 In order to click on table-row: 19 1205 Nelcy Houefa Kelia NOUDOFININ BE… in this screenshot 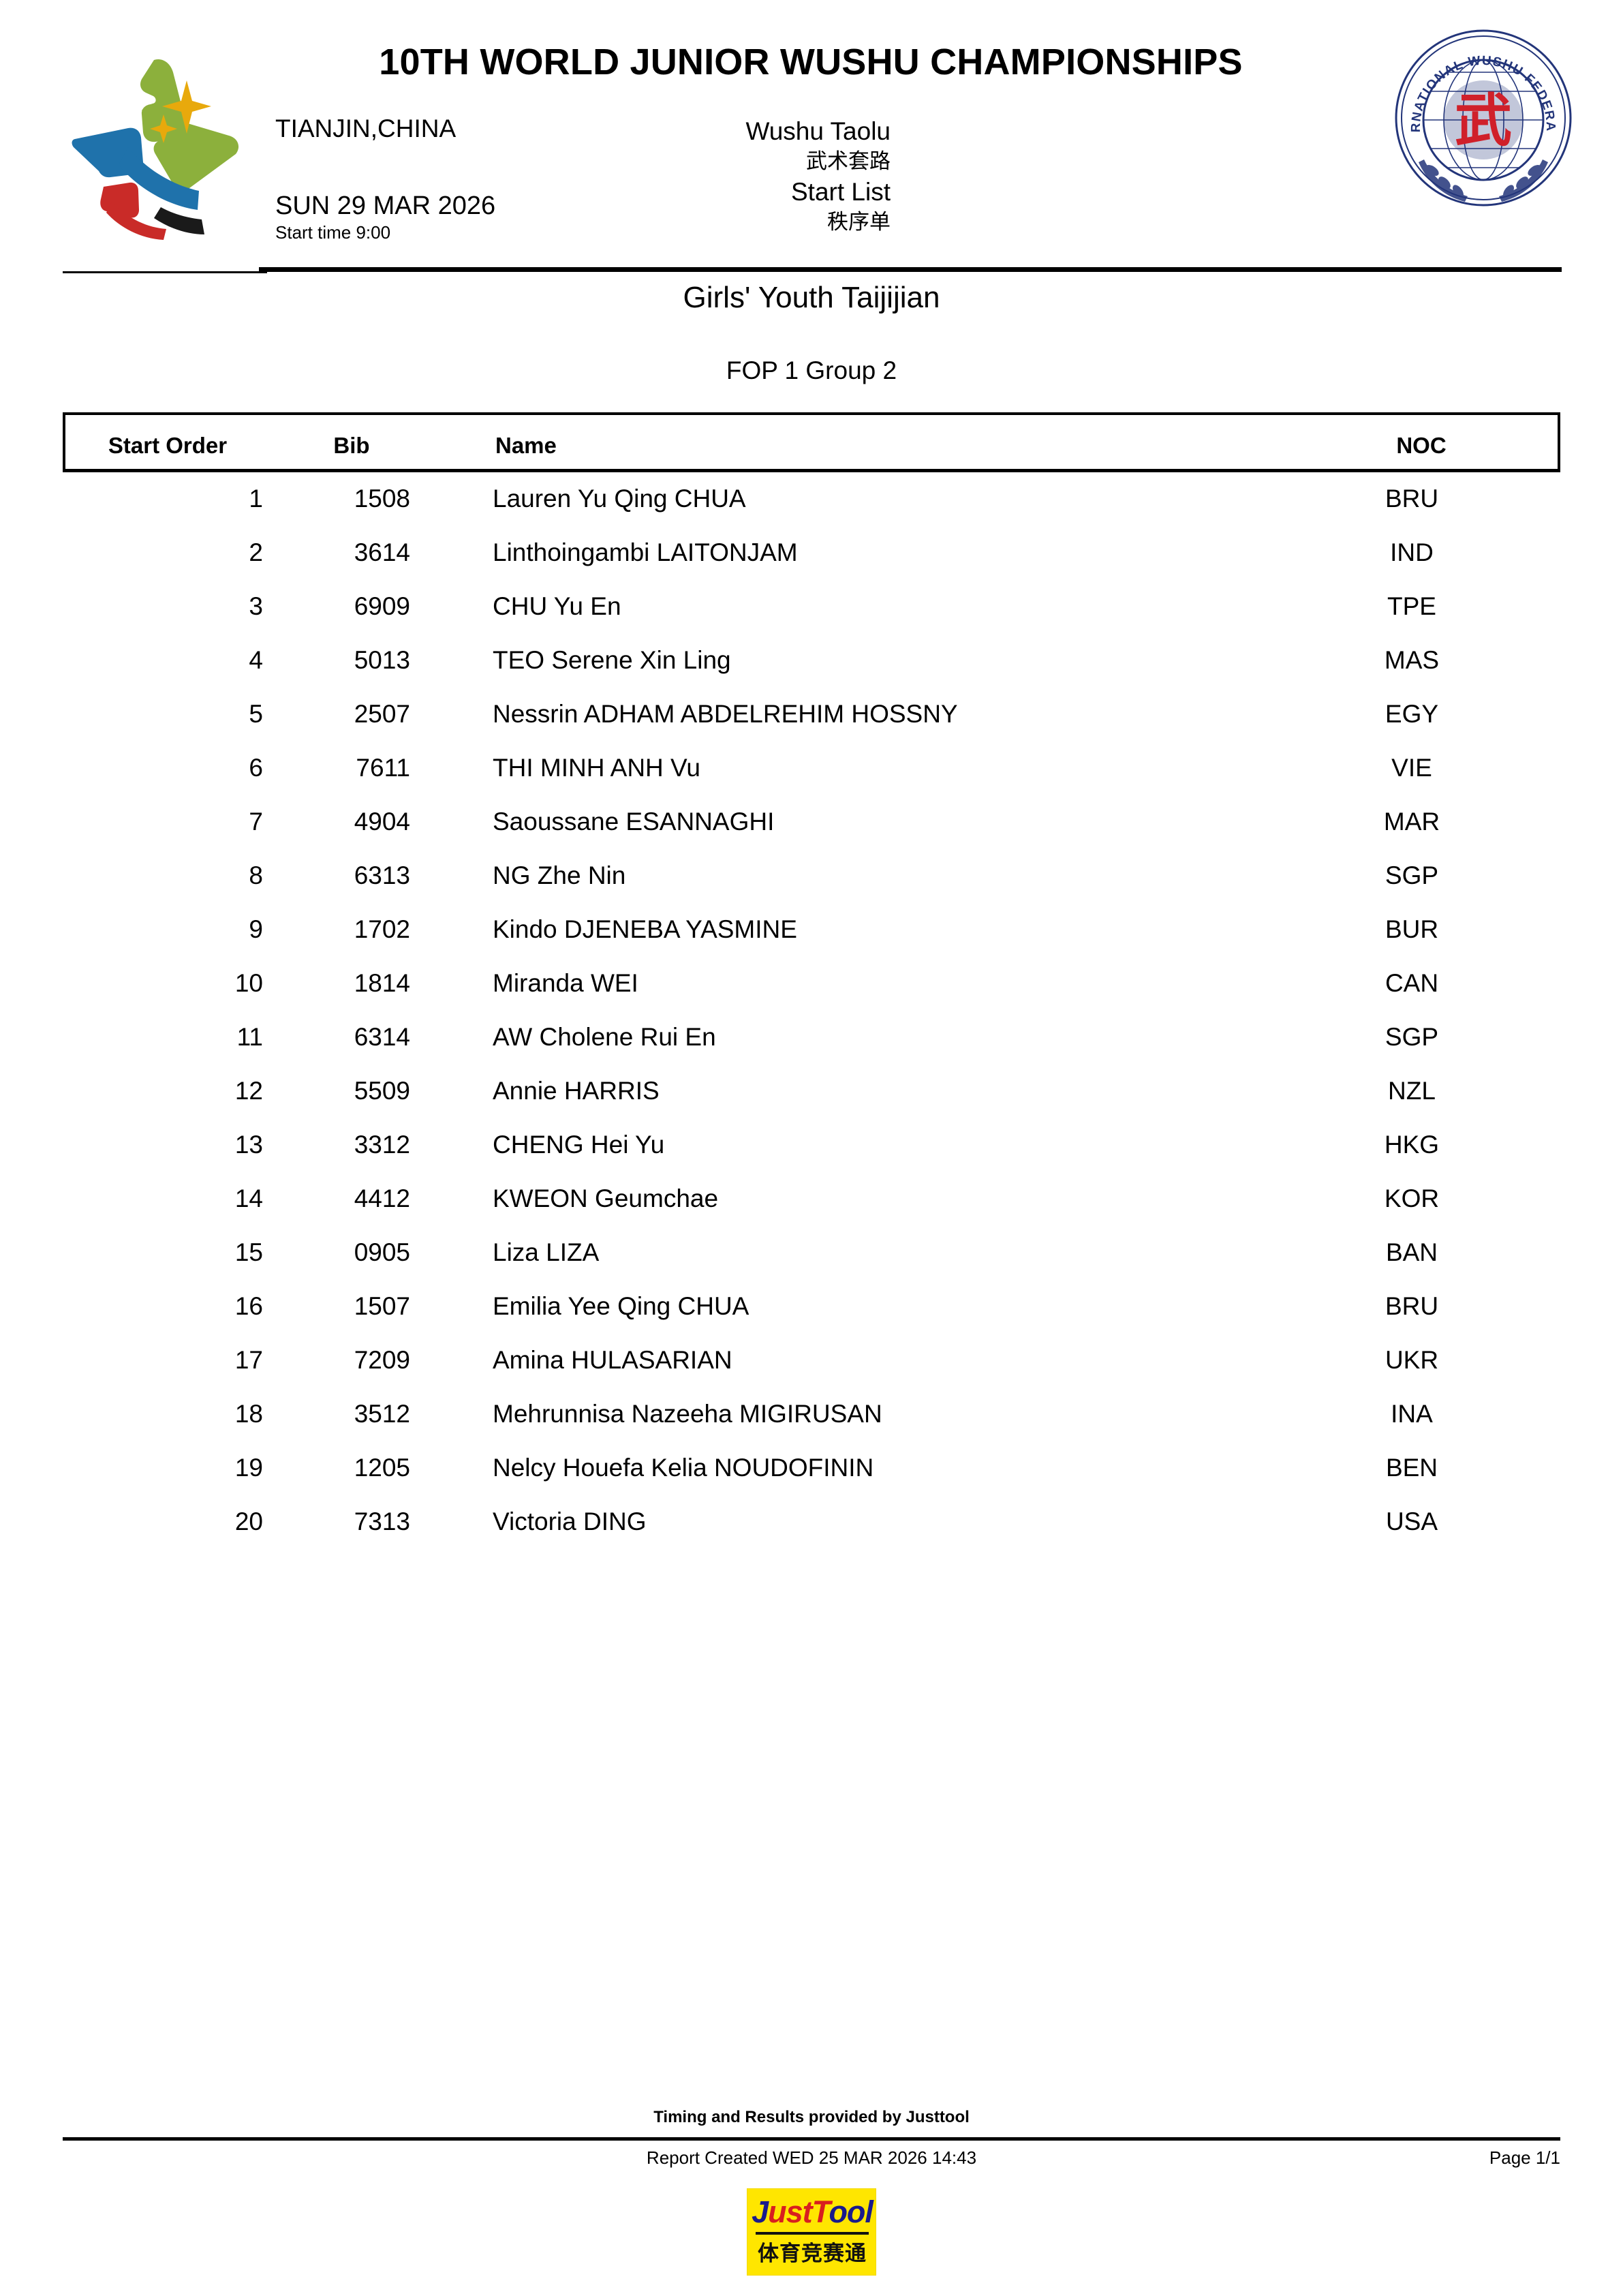, I will do `click(811, 1468)`.